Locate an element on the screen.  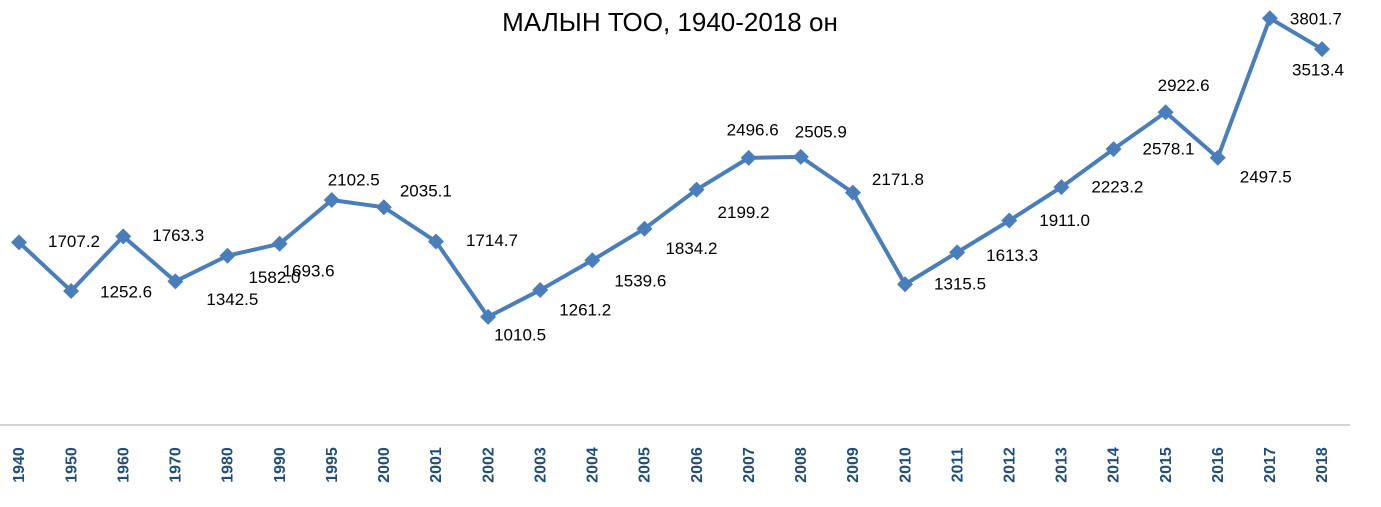
data-label: 1261.2 is located at coordinates (585, 310).